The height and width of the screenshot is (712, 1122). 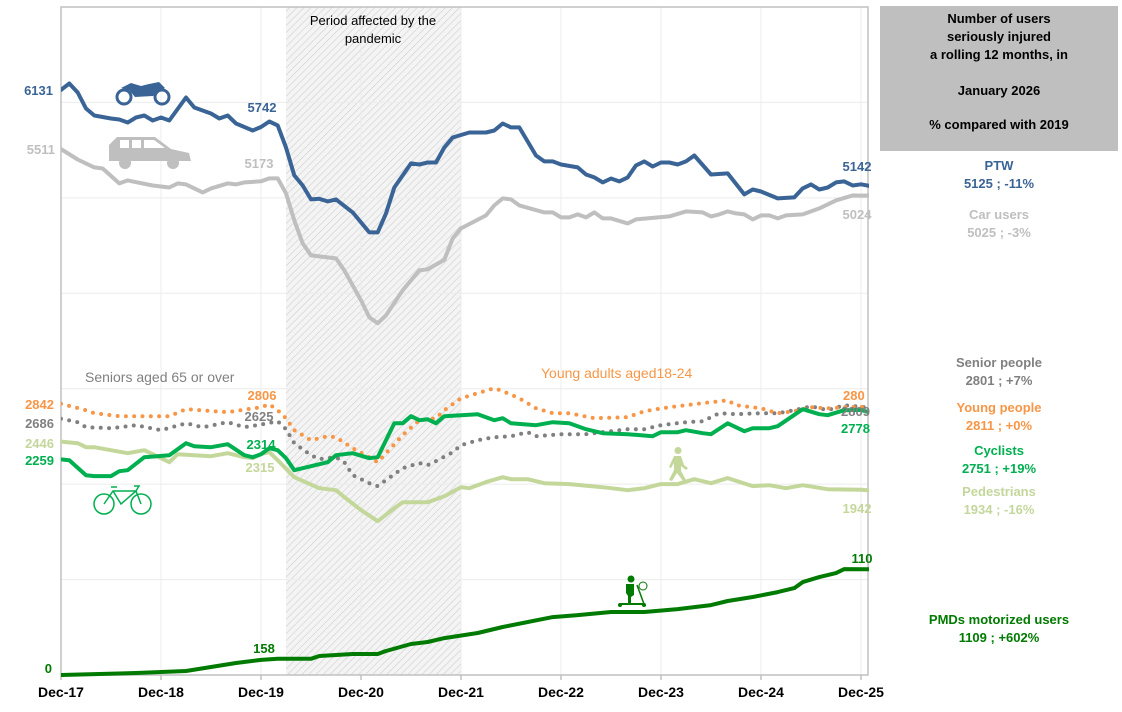 What do you see at coordinates (260, 467) in the screenshot?
I see `pedestrians-mid-label: 2315` at bounding box center [260, 467].